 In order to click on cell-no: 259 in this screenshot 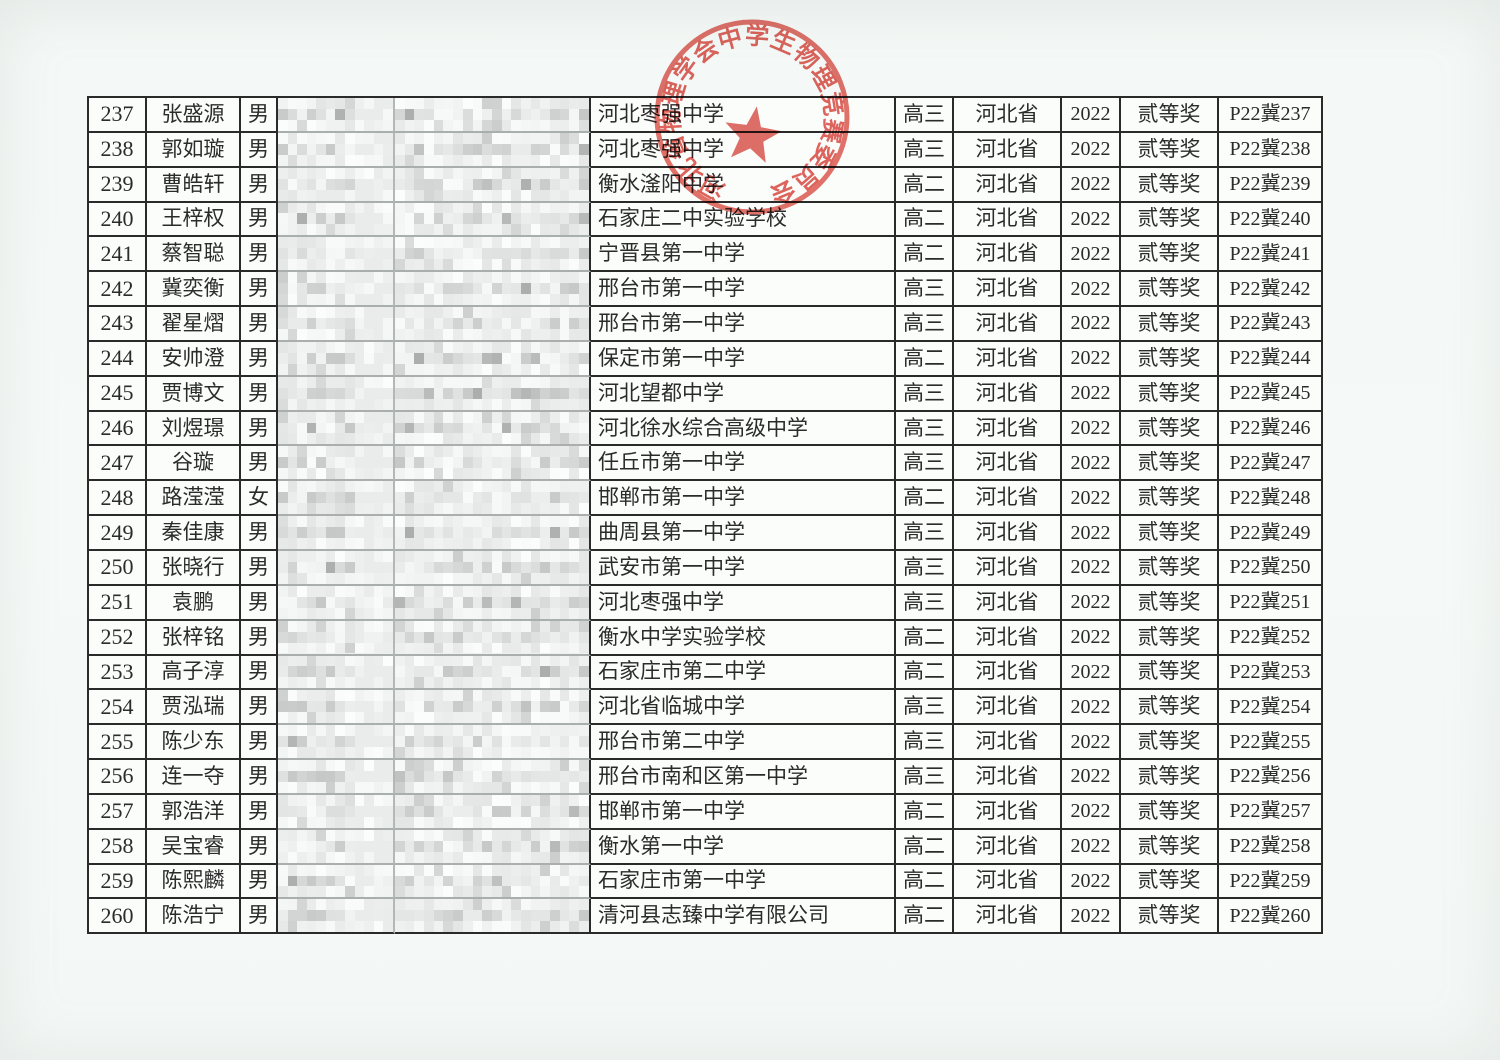, I will do `click(118, 882)`.